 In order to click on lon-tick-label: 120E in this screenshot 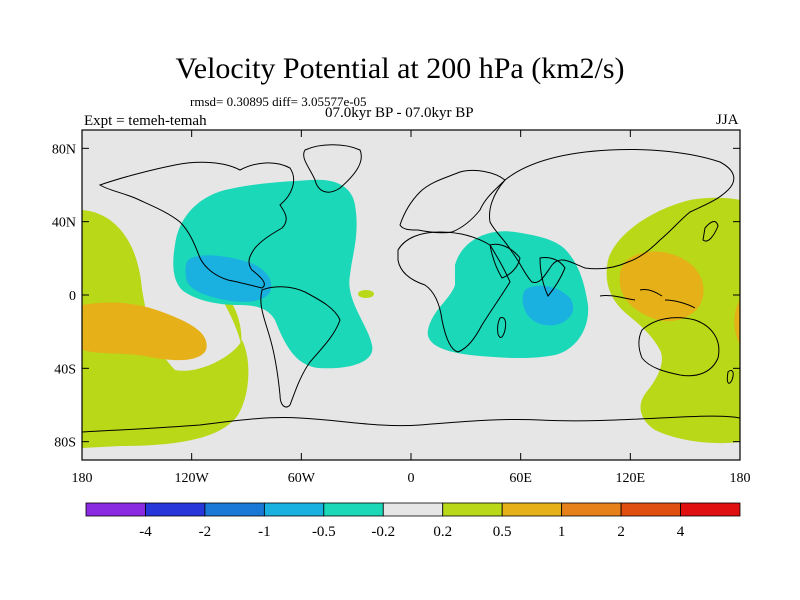, I will do `click(631, 478)`.